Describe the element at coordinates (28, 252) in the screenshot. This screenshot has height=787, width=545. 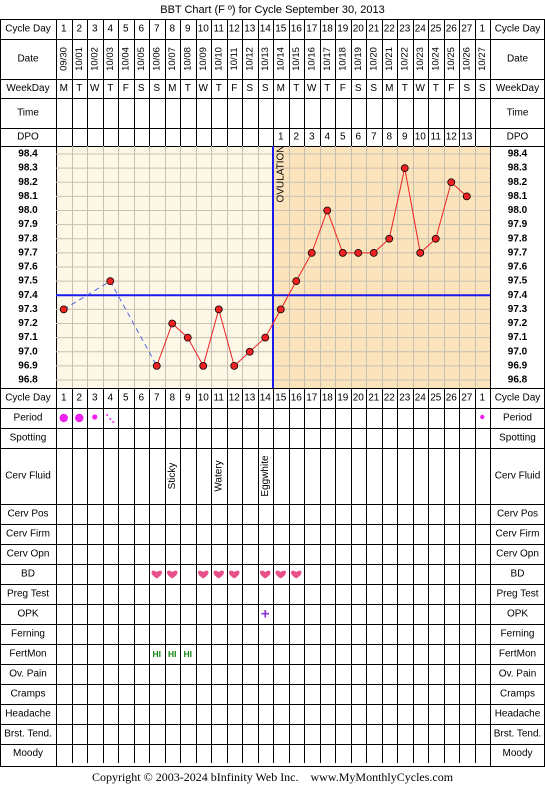
I see `y-tick-label: 97.7` at that location.